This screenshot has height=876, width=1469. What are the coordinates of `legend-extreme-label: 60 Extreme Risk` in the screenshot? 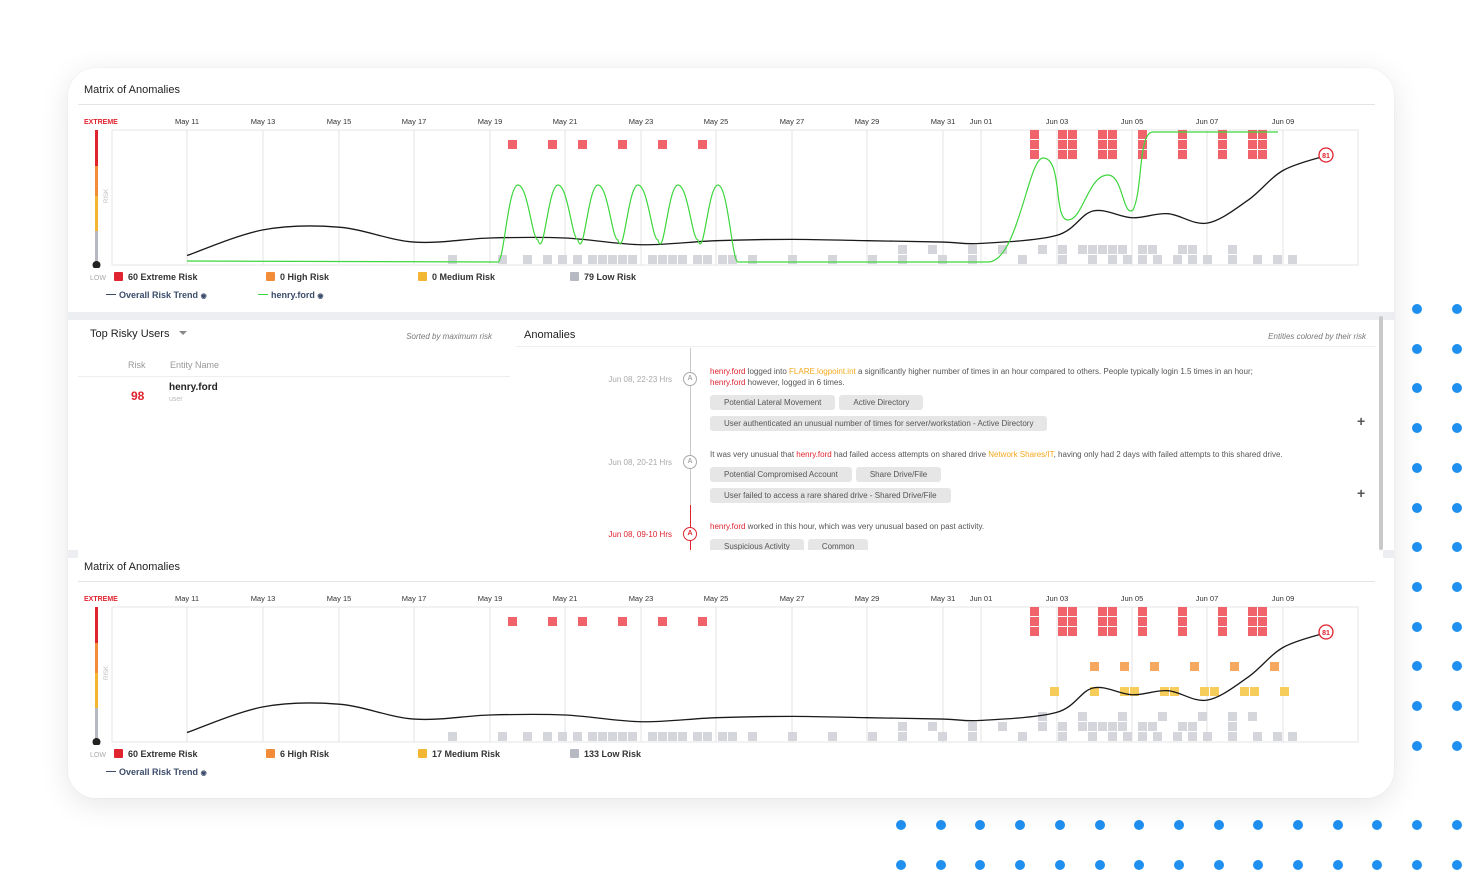 It's located at (163, 277).